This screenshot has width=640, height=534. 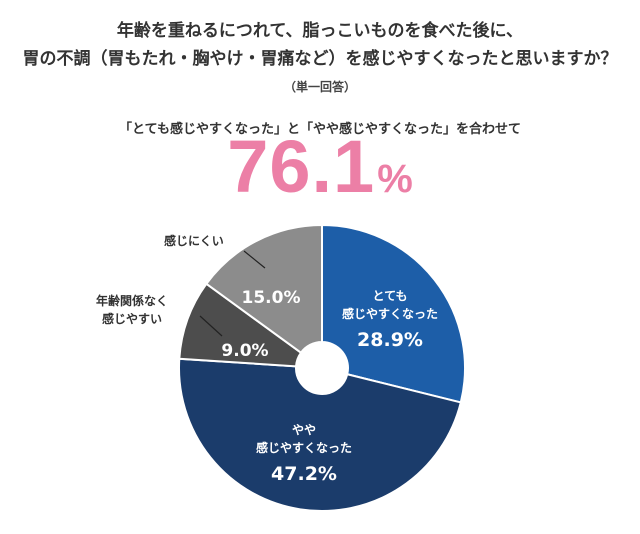 I want to click on slice-value-label: 9.0%, so click(x=244, y=351).